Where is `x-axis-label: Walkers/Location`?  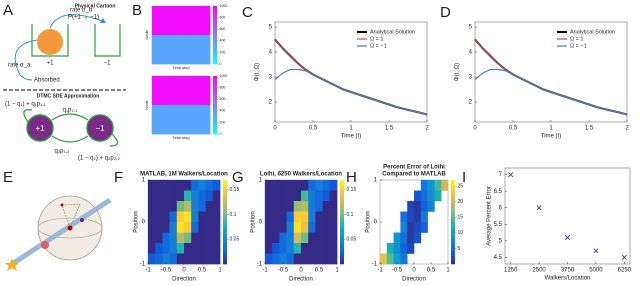 x-axis-label: Walkers/Location is located at coordinates (568, 279).